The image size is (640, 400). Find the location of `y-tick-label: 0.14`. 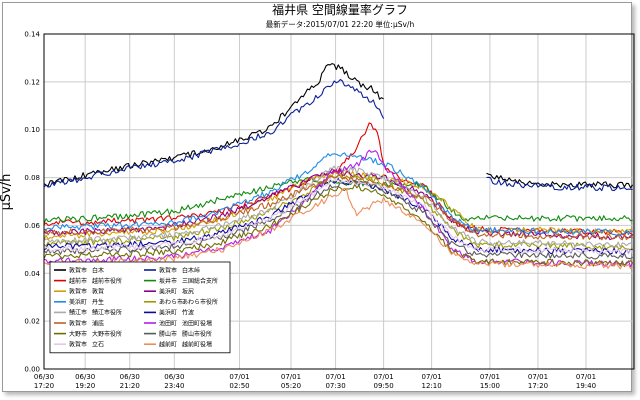

y-tick-label: 0.14 is located at coordinates (32, 35).